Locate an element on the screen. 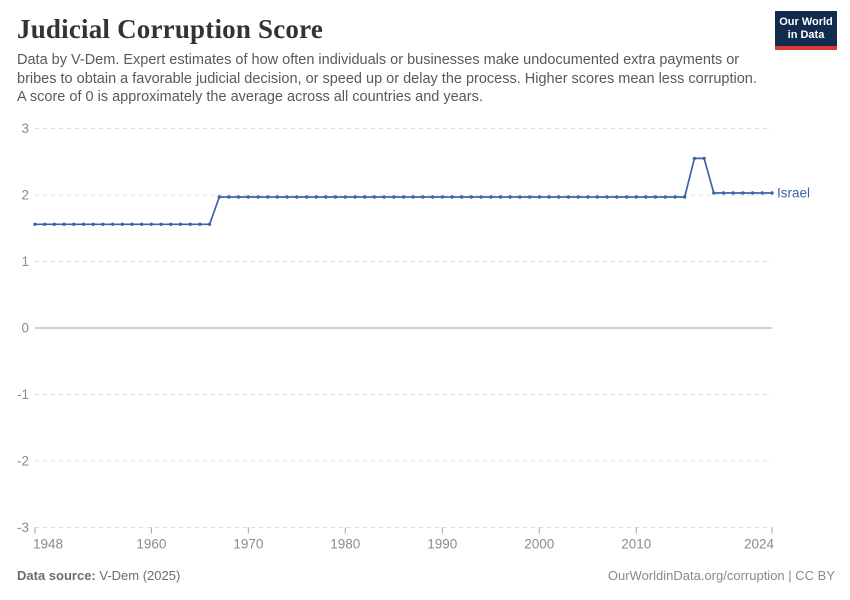  x-tick-label: 1960 is located at coordinates (151, 544).